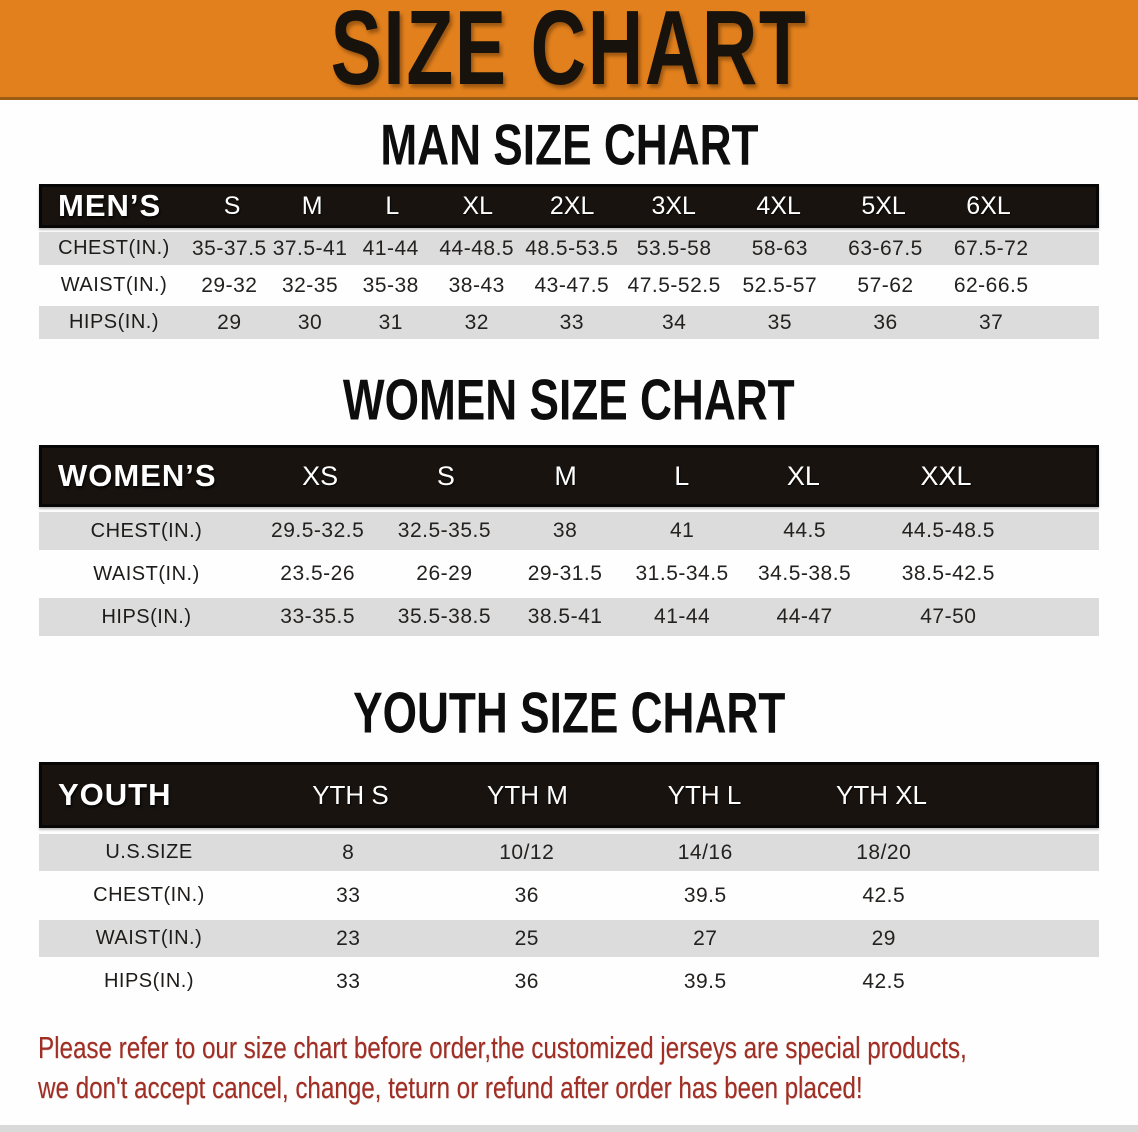 Image resolution: width=1138 pixels, height=1132 pixels. I want to click on table-cell: 57-62, so click(885, 285).